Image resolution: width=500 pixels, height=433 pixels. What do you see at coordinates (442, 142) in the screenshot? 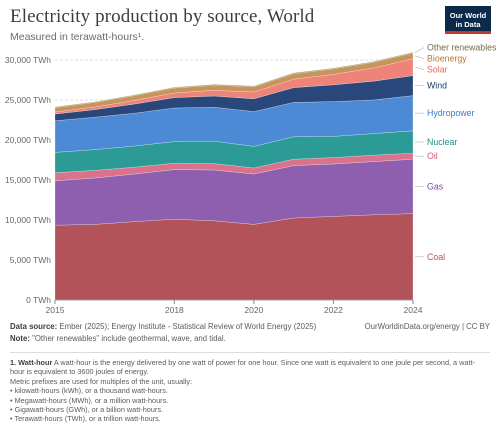
I see `series-label-nuclear: Nuclear` at bounding box center [442, 142].